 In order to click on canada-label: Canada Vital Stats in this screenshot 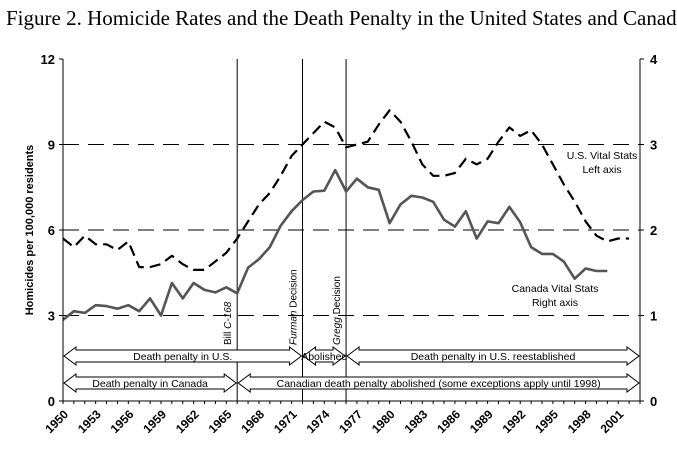, I will do `click(555, 289)`.